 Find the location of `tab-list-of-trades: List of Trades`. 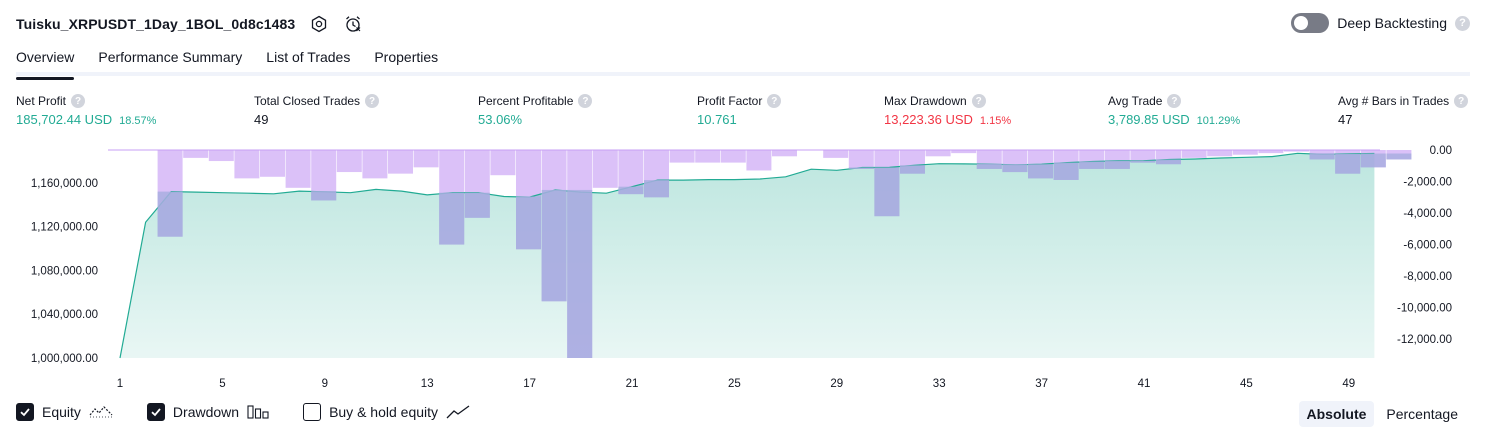

tab-list-of-trades: List of Trades is located at coordinates (308, 57).